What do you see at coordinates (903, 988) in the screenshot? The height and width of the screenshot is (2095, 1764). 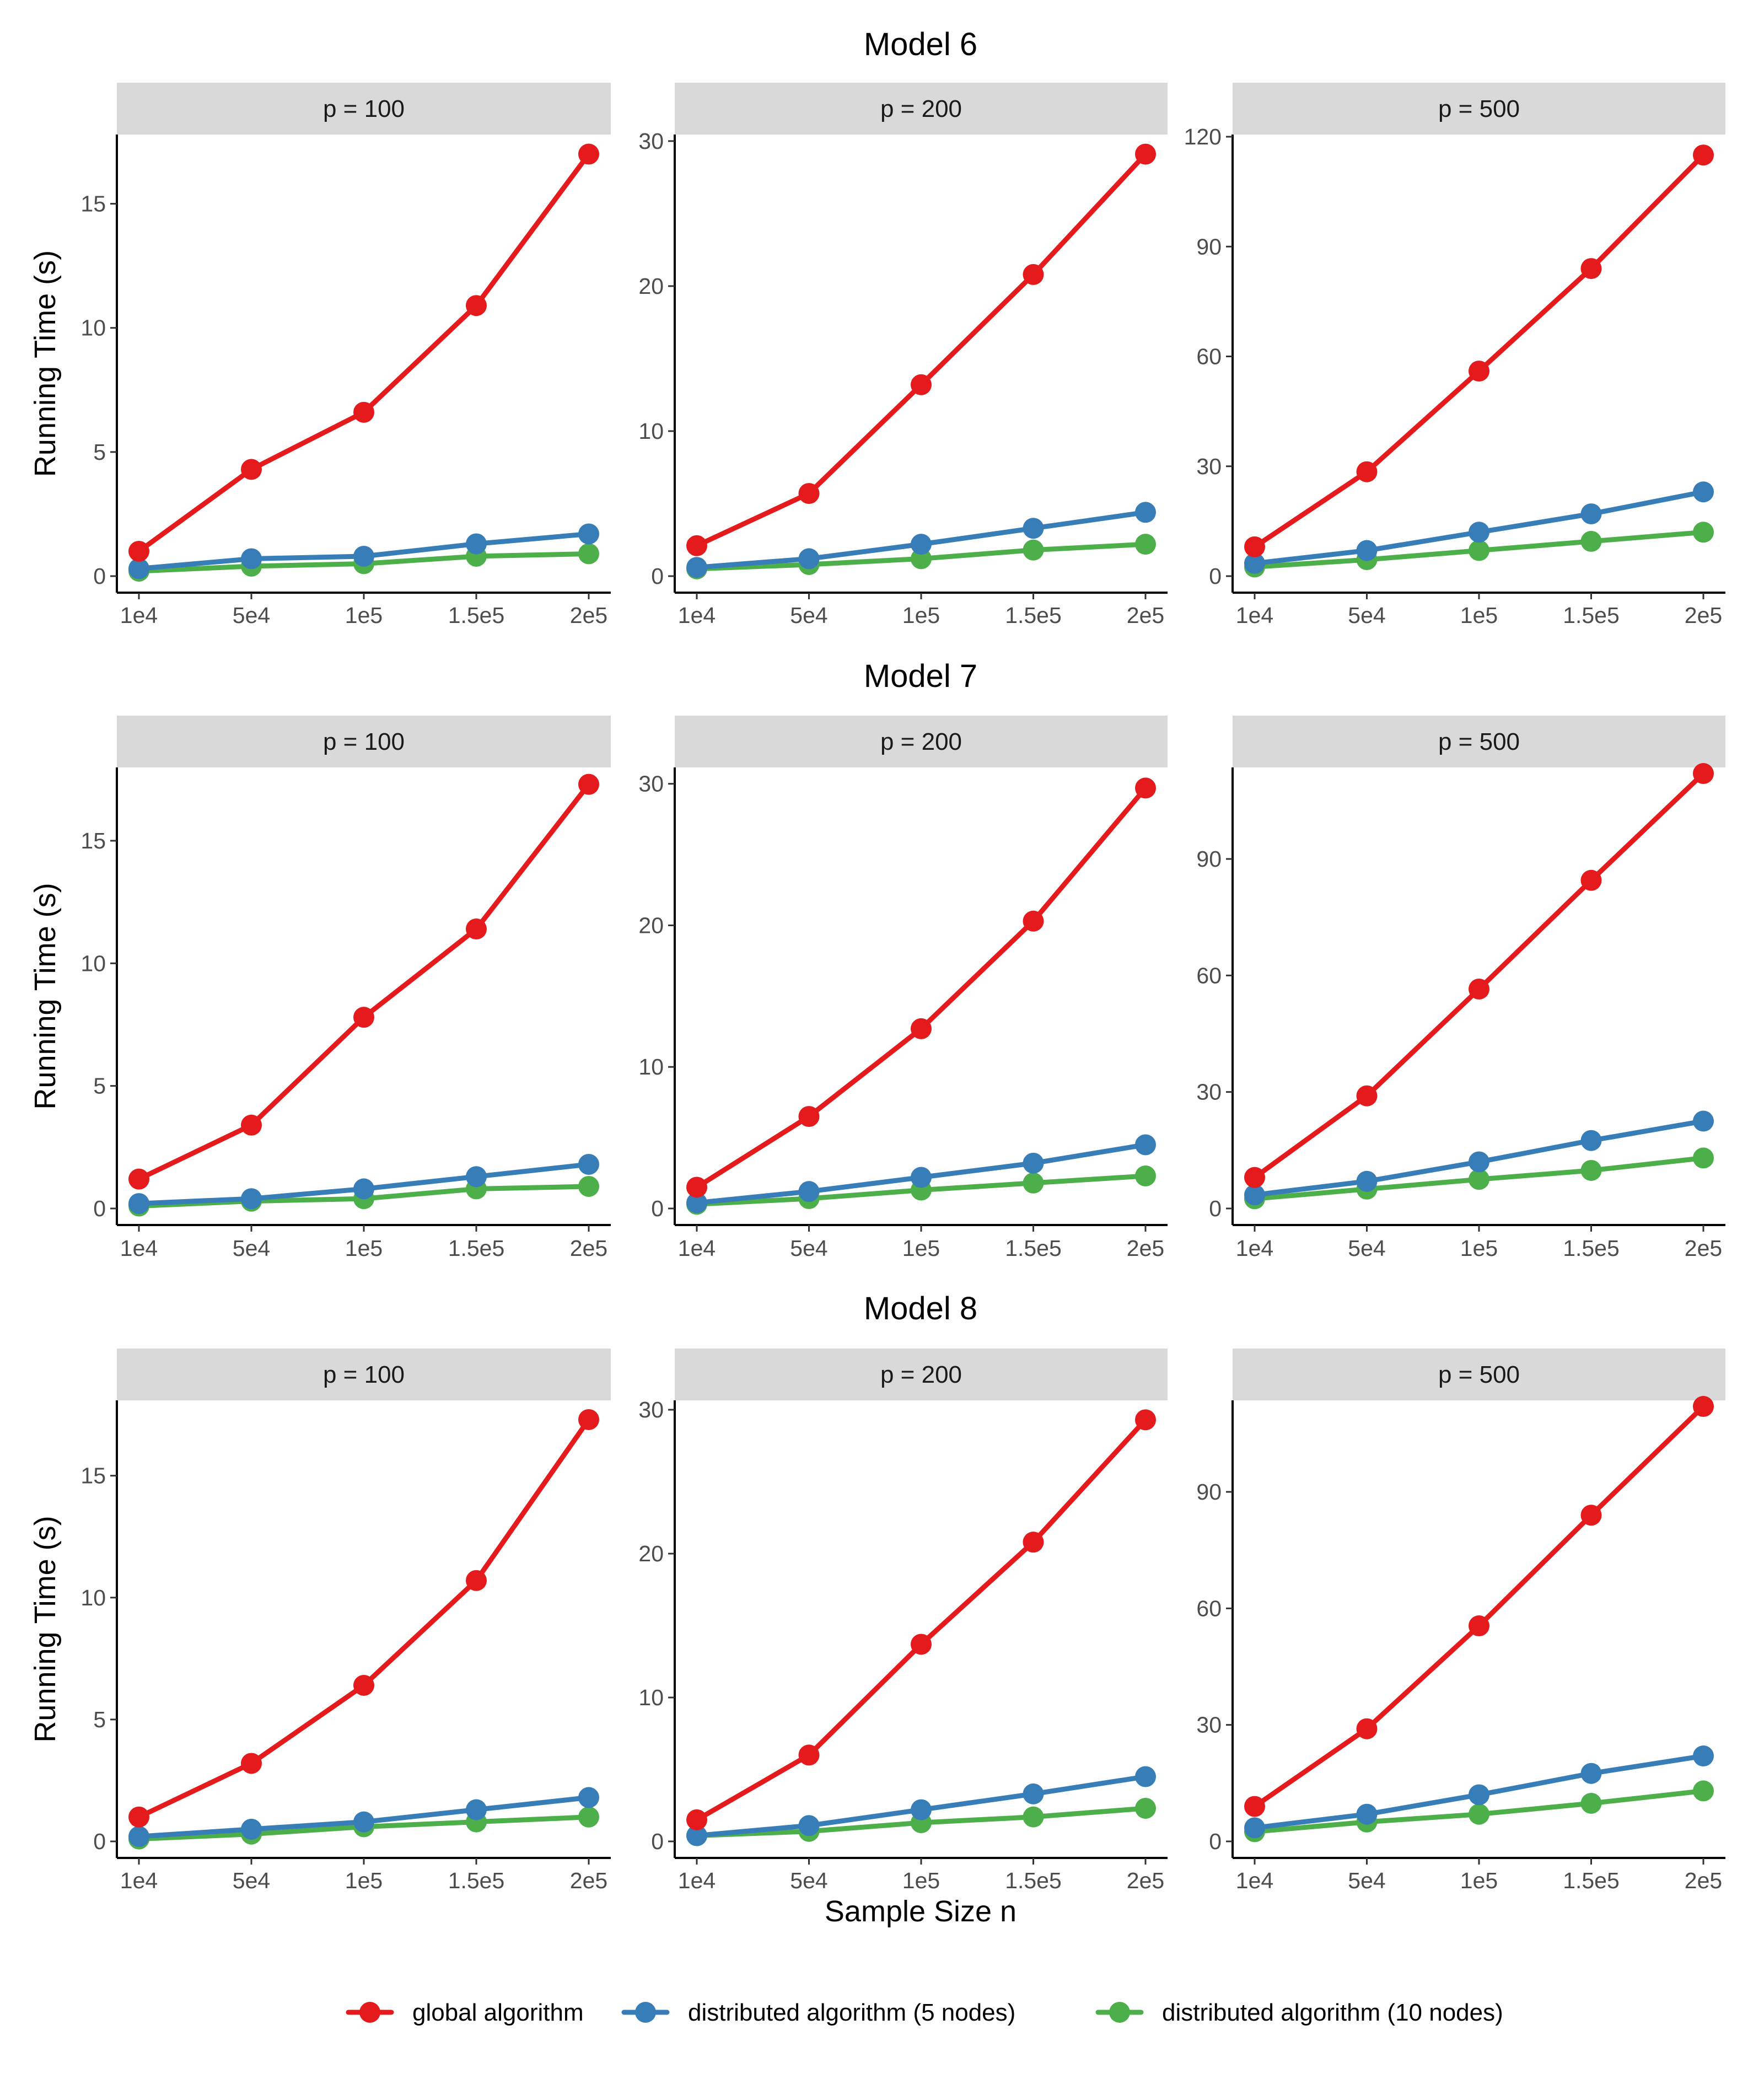 I see `panel-row2-col2: p = 200 0 10 20 30 1e4 5e4 1e5 1.5e5 2e5` at bounding box center [903, 988].